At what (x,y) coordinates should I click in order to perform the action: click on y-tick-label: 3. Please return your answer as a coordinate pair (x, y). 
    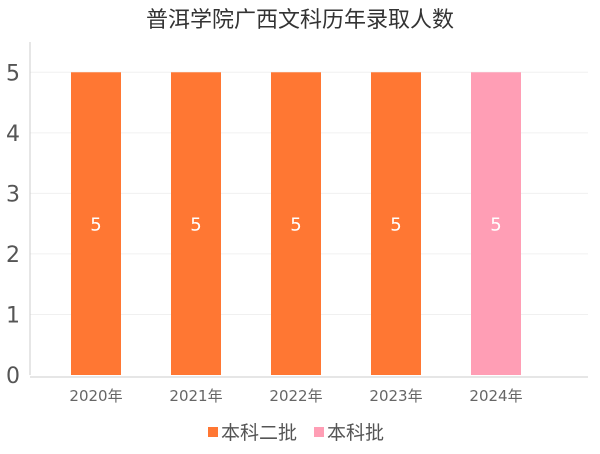
    Looking at the image, I should click on (13, 194).